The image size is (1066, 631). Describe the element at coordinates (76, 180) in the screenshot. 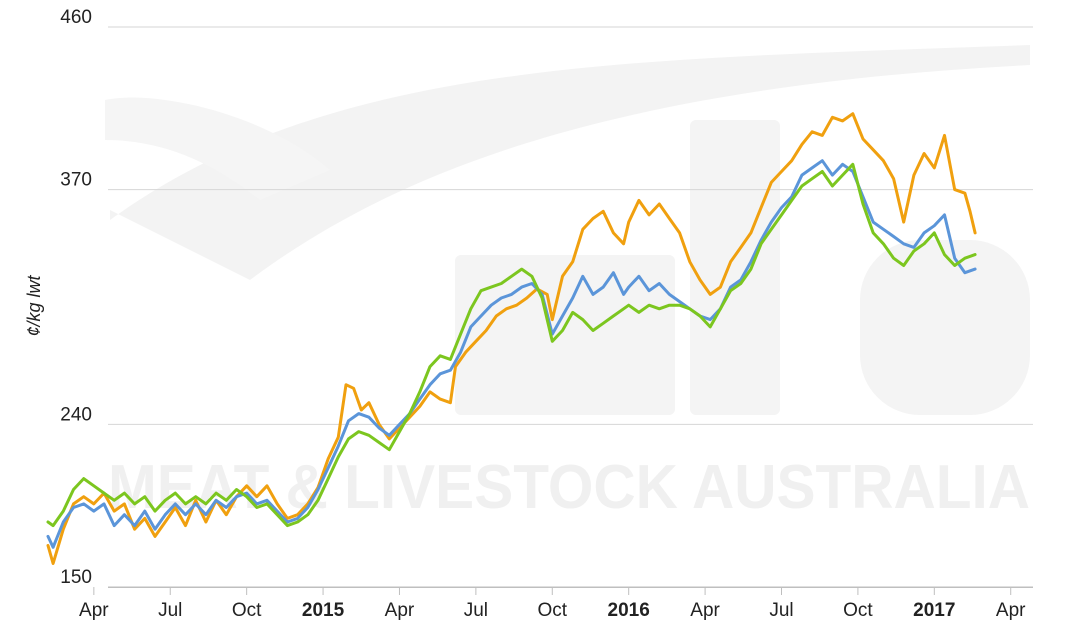

I see `y-tick-label: 370` at that location.